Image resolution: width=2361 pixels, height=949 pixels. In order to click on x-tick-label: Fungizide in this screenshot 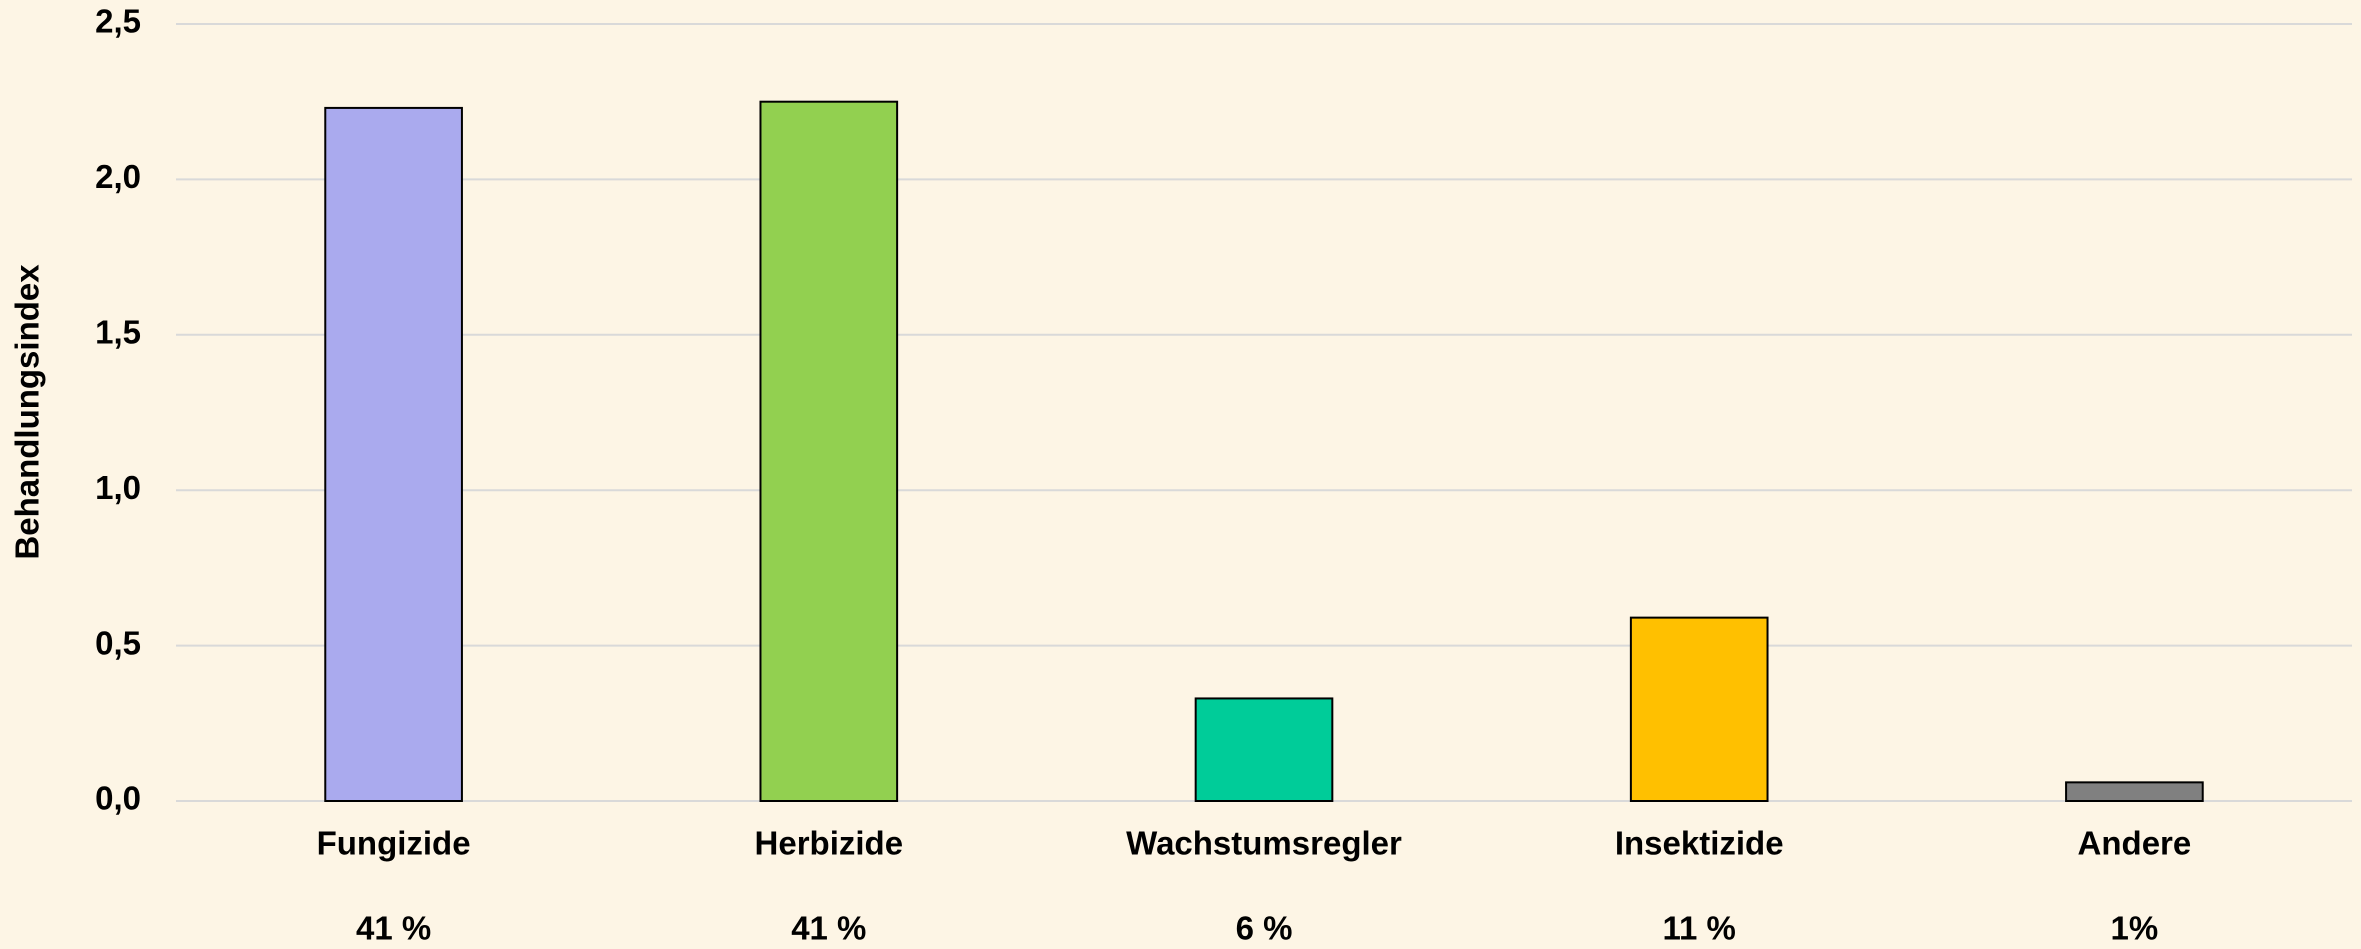, I will do `click(394, 843)`.